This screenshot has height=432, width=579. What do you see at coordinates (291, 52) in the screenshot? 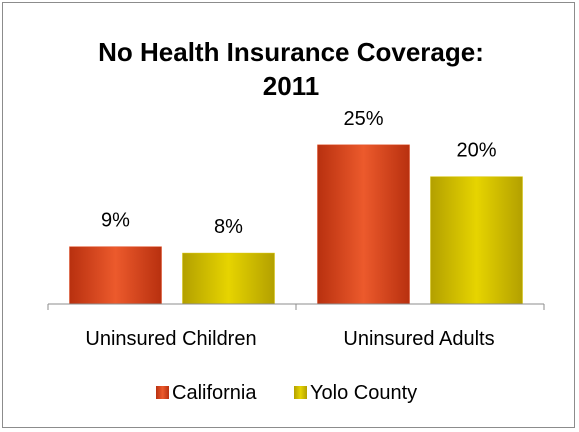
I see `chart-title-line-1: No Health Insurance Coverage:` at bounding box center [291, 52].